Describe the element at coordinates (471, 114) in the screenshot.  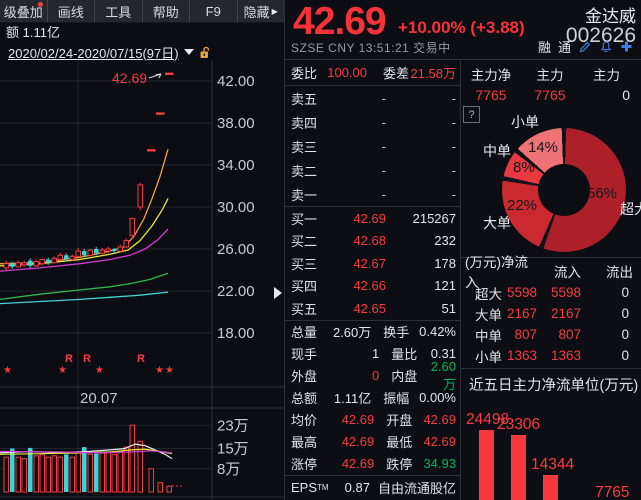
I see `help-button: ?` at that location.